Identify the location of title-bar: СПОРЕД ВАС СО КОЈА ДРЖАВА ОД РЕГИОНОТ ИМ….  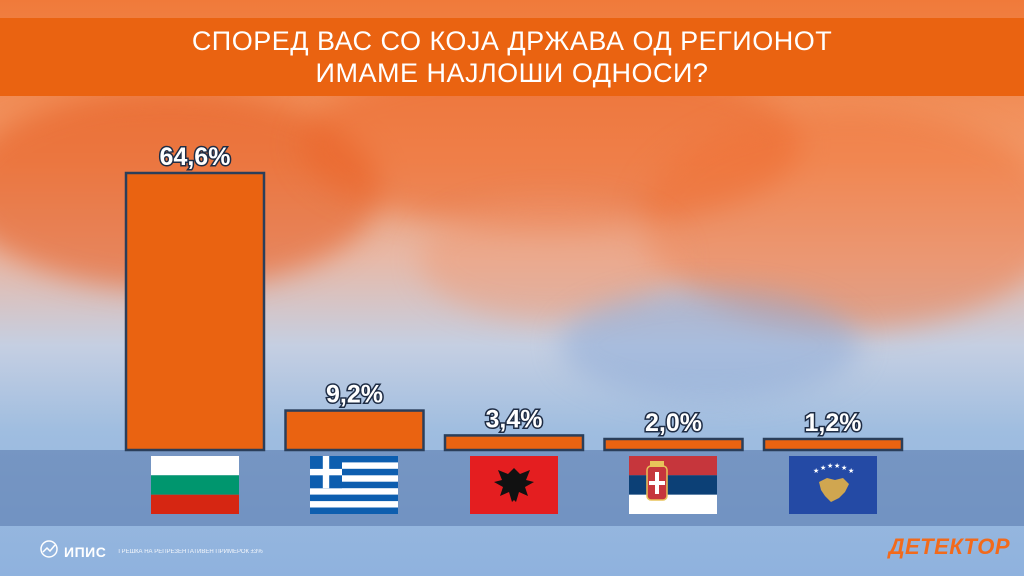
(512, 57).